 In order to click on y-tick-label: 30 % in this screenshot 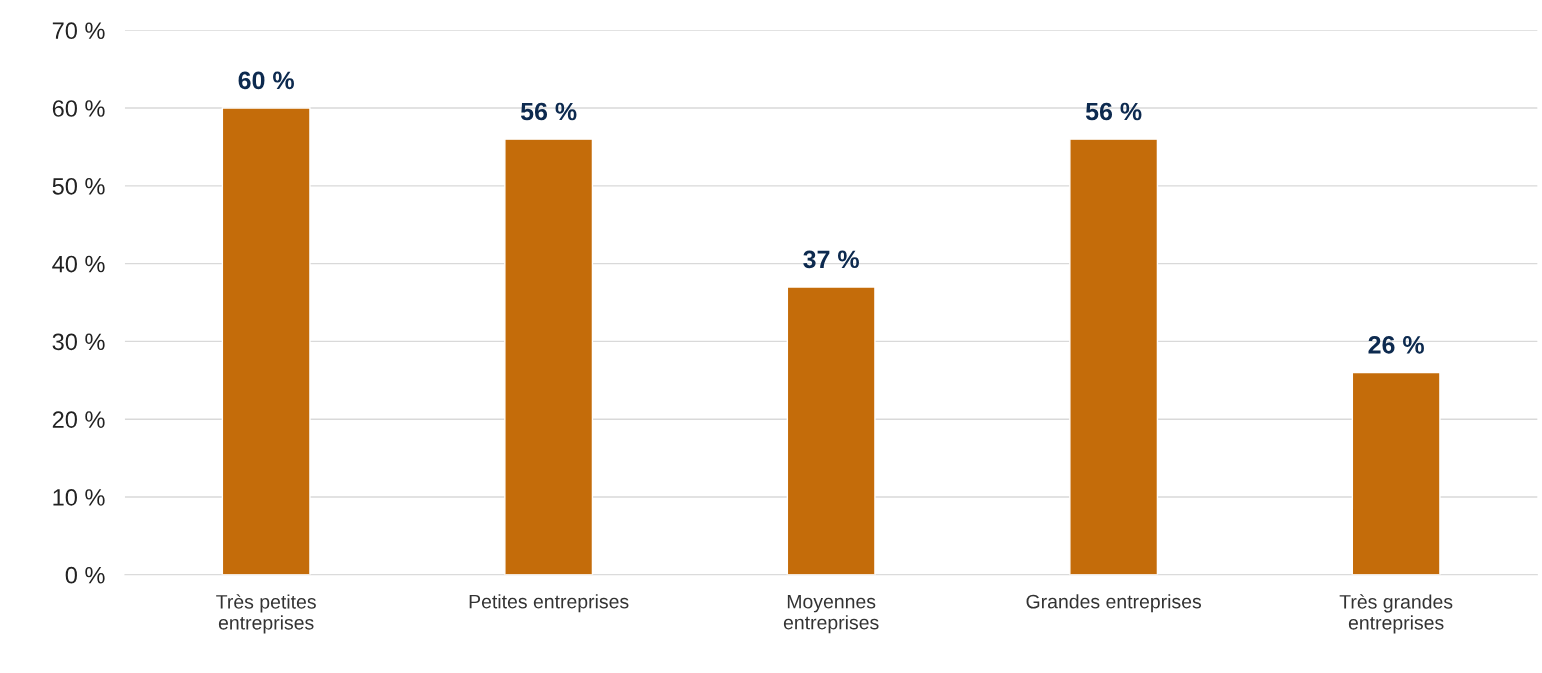, I will do `click(78, 342)`.